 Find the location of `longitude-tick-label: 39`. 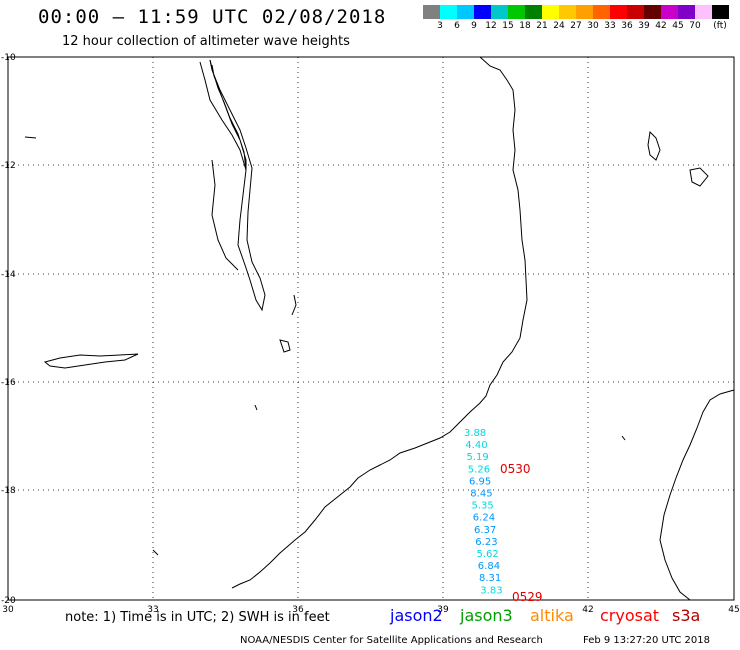

longitude-tick-label: 39 is located at coordinates (443, 610).